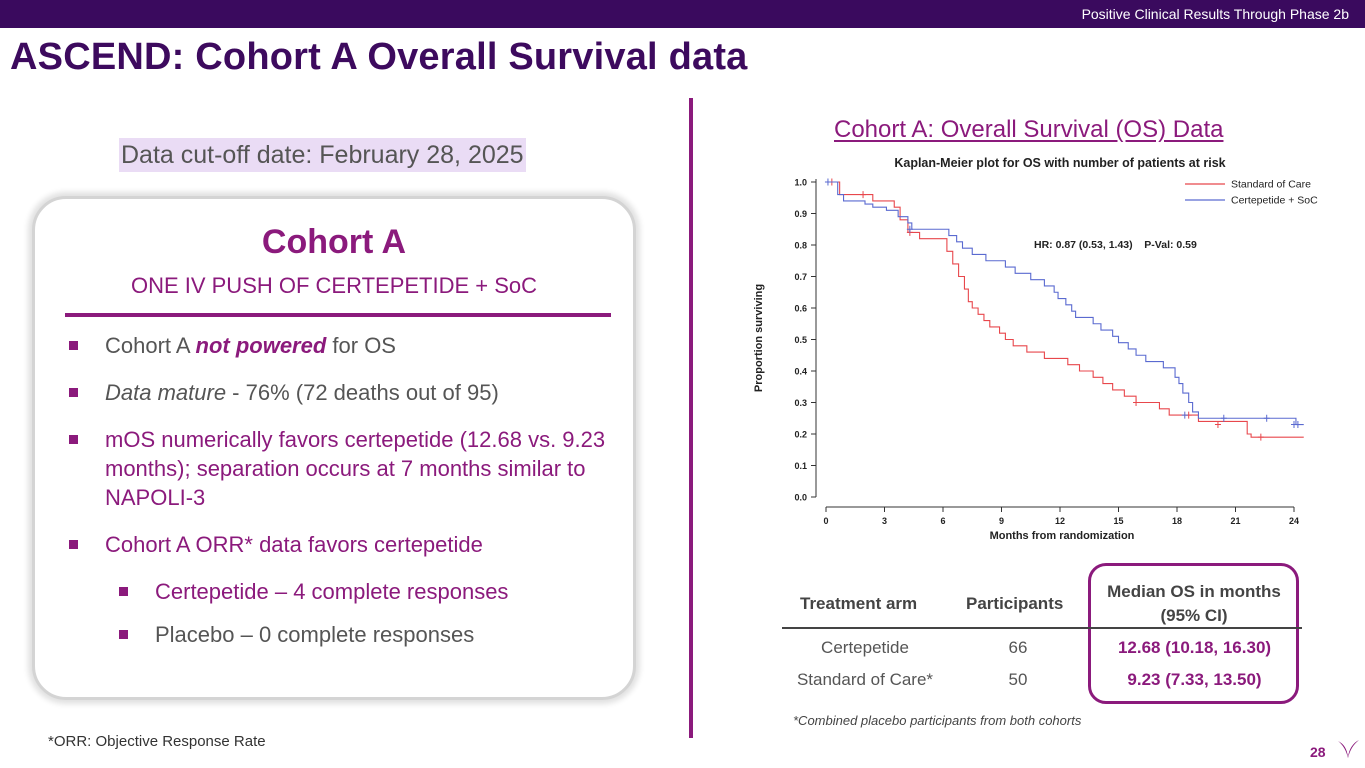  What do you see at coordinates (691, 418) in the screenshot?
I see `vertical-divider` at bounding box center [691, 418].